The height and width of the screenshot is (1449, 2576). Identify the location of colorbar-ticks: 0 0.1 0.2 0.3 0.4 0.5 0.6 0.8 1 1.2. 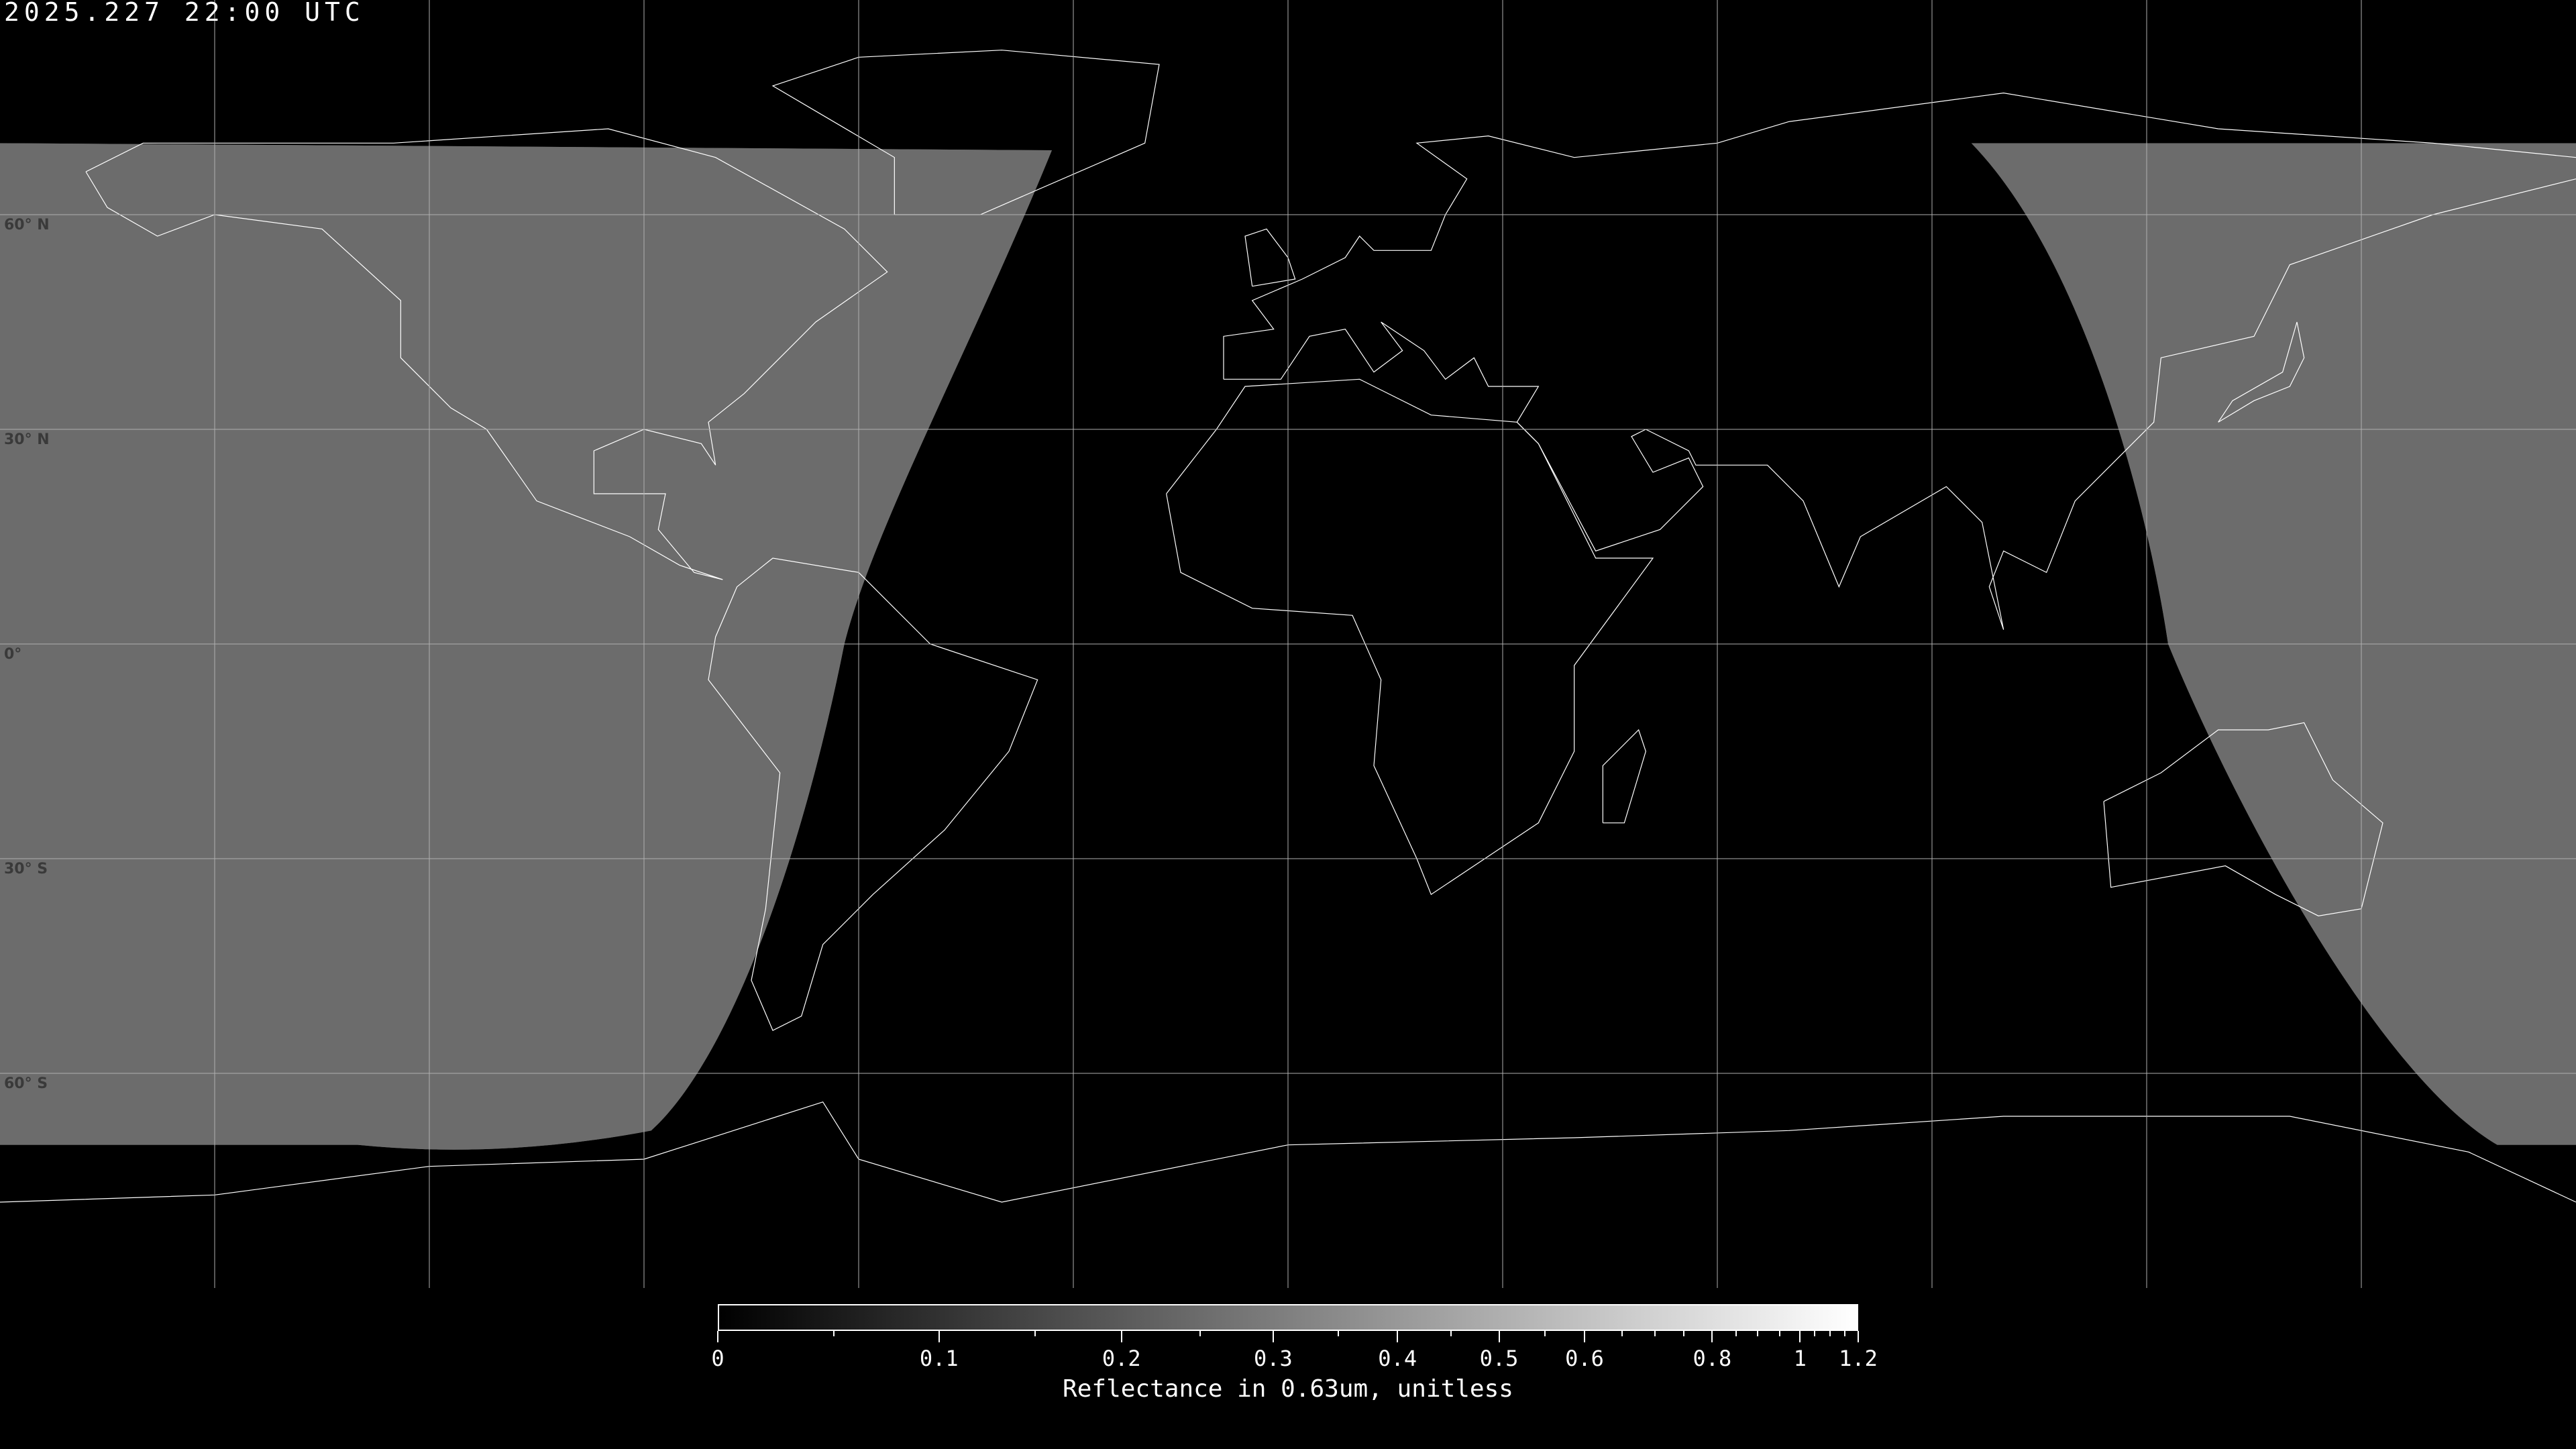
(1294, 1371).